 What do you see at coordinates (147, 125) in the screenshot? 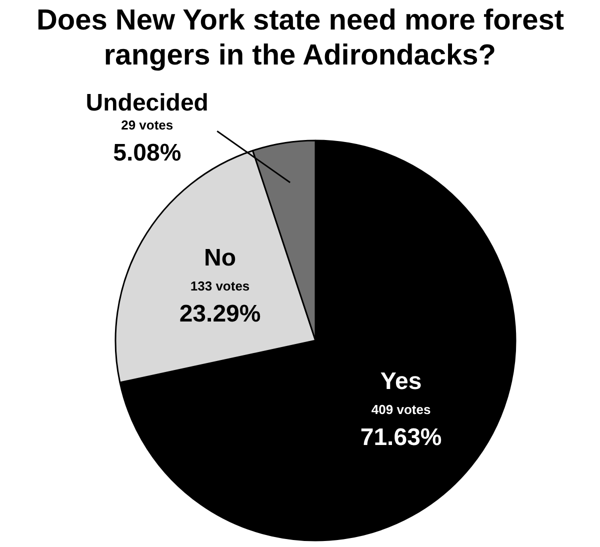
I see `text: 29 votes` at bounding box center [147, 125].